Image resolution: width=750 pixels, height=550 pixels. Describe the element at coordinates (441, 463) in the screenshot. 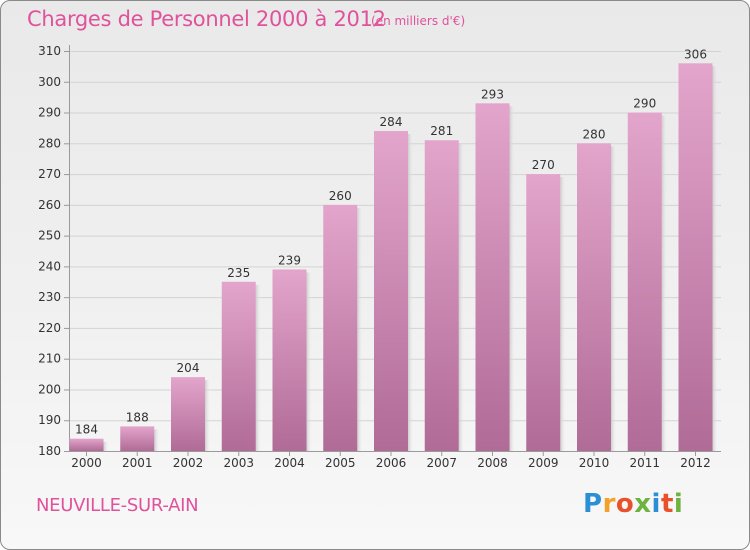

I see `x-tick-label: 2007` at that location.